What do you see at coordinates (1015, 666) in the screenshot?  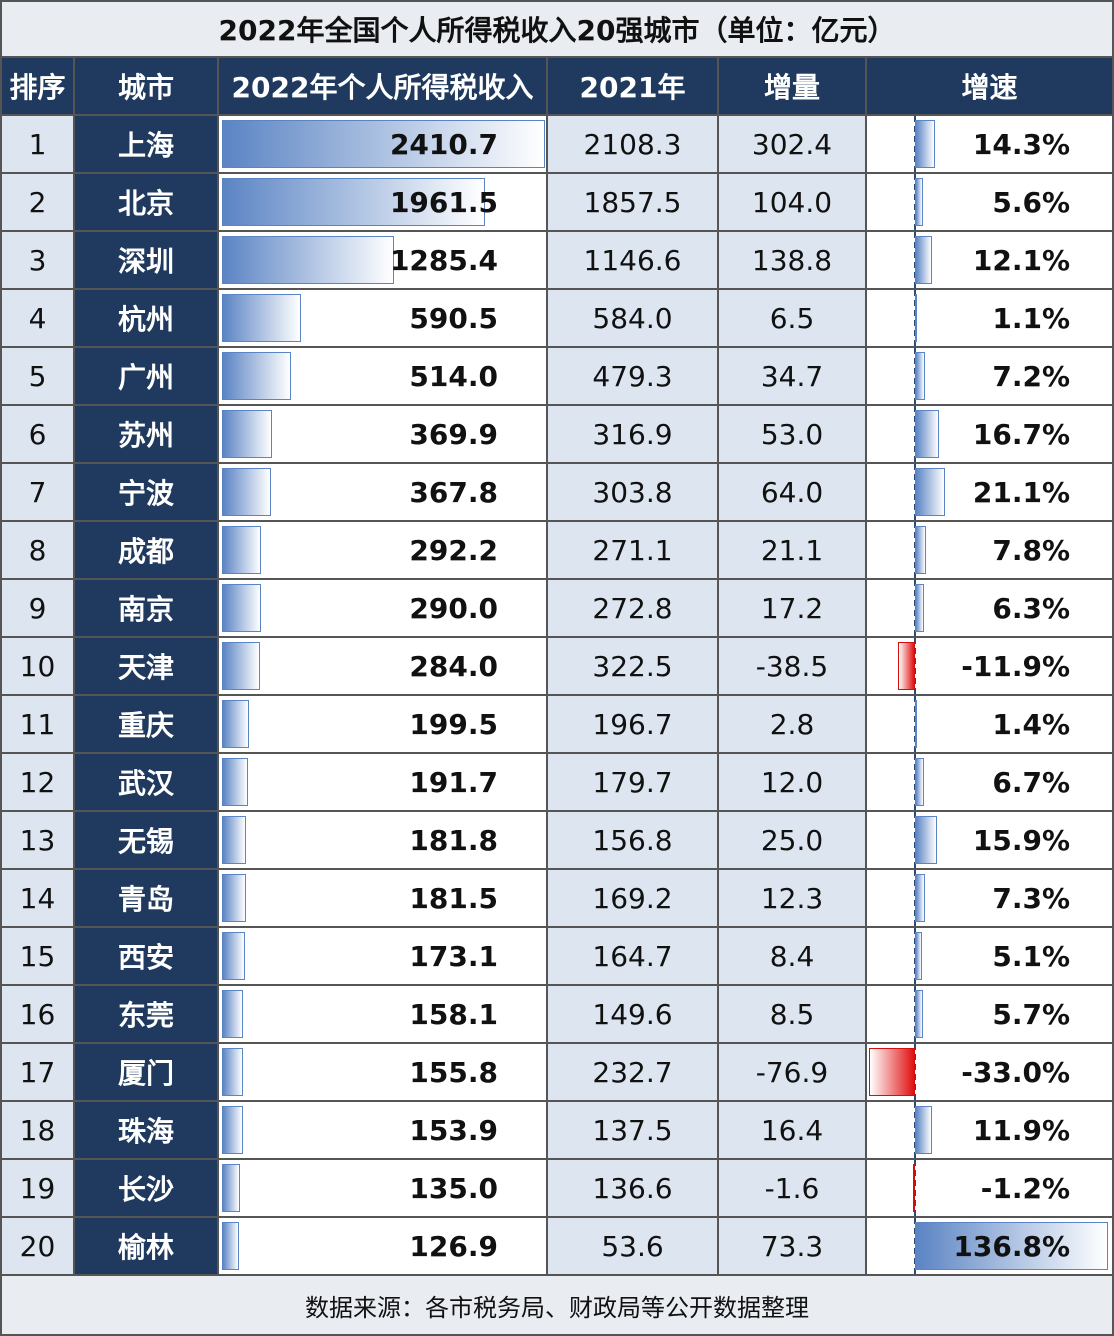 I see `value: -11.9%` at bounding box center [1015, 666].